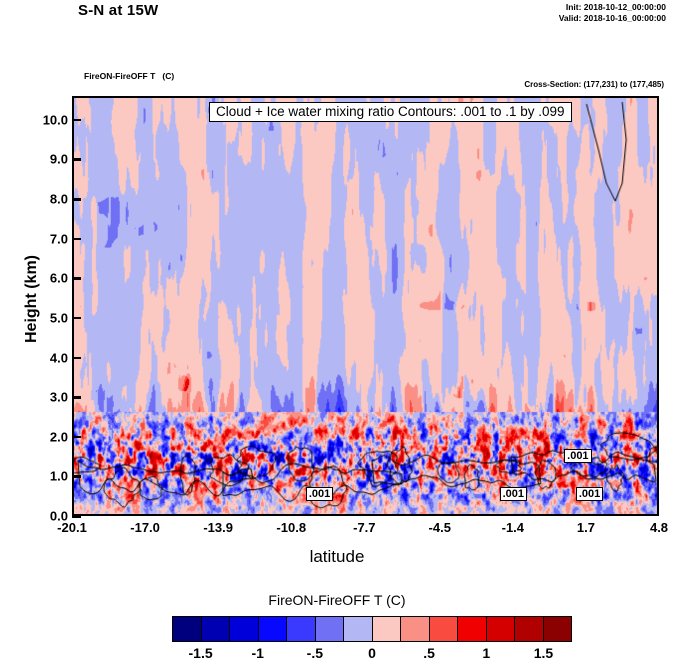 The image size is (674, 668). I want to click on x-tick-label: -20.1, so click(72, 527).